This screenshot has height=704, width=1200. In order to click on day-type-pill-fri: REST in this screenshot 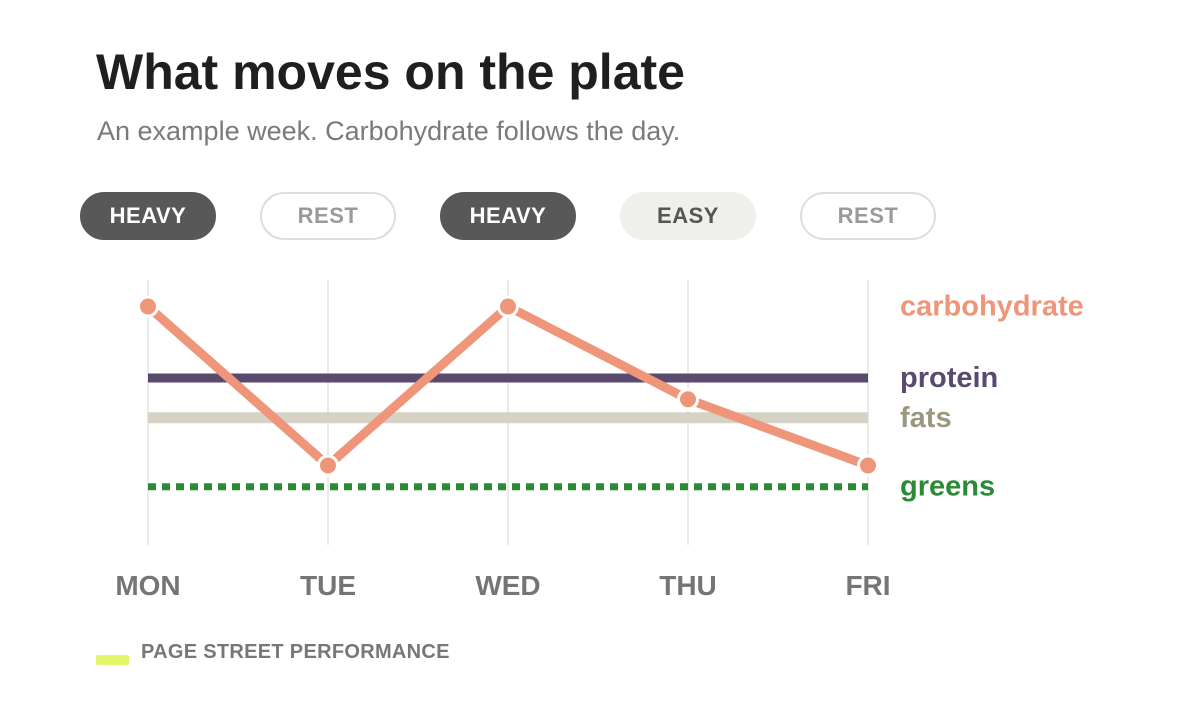, I will do `click(868, 216)`.